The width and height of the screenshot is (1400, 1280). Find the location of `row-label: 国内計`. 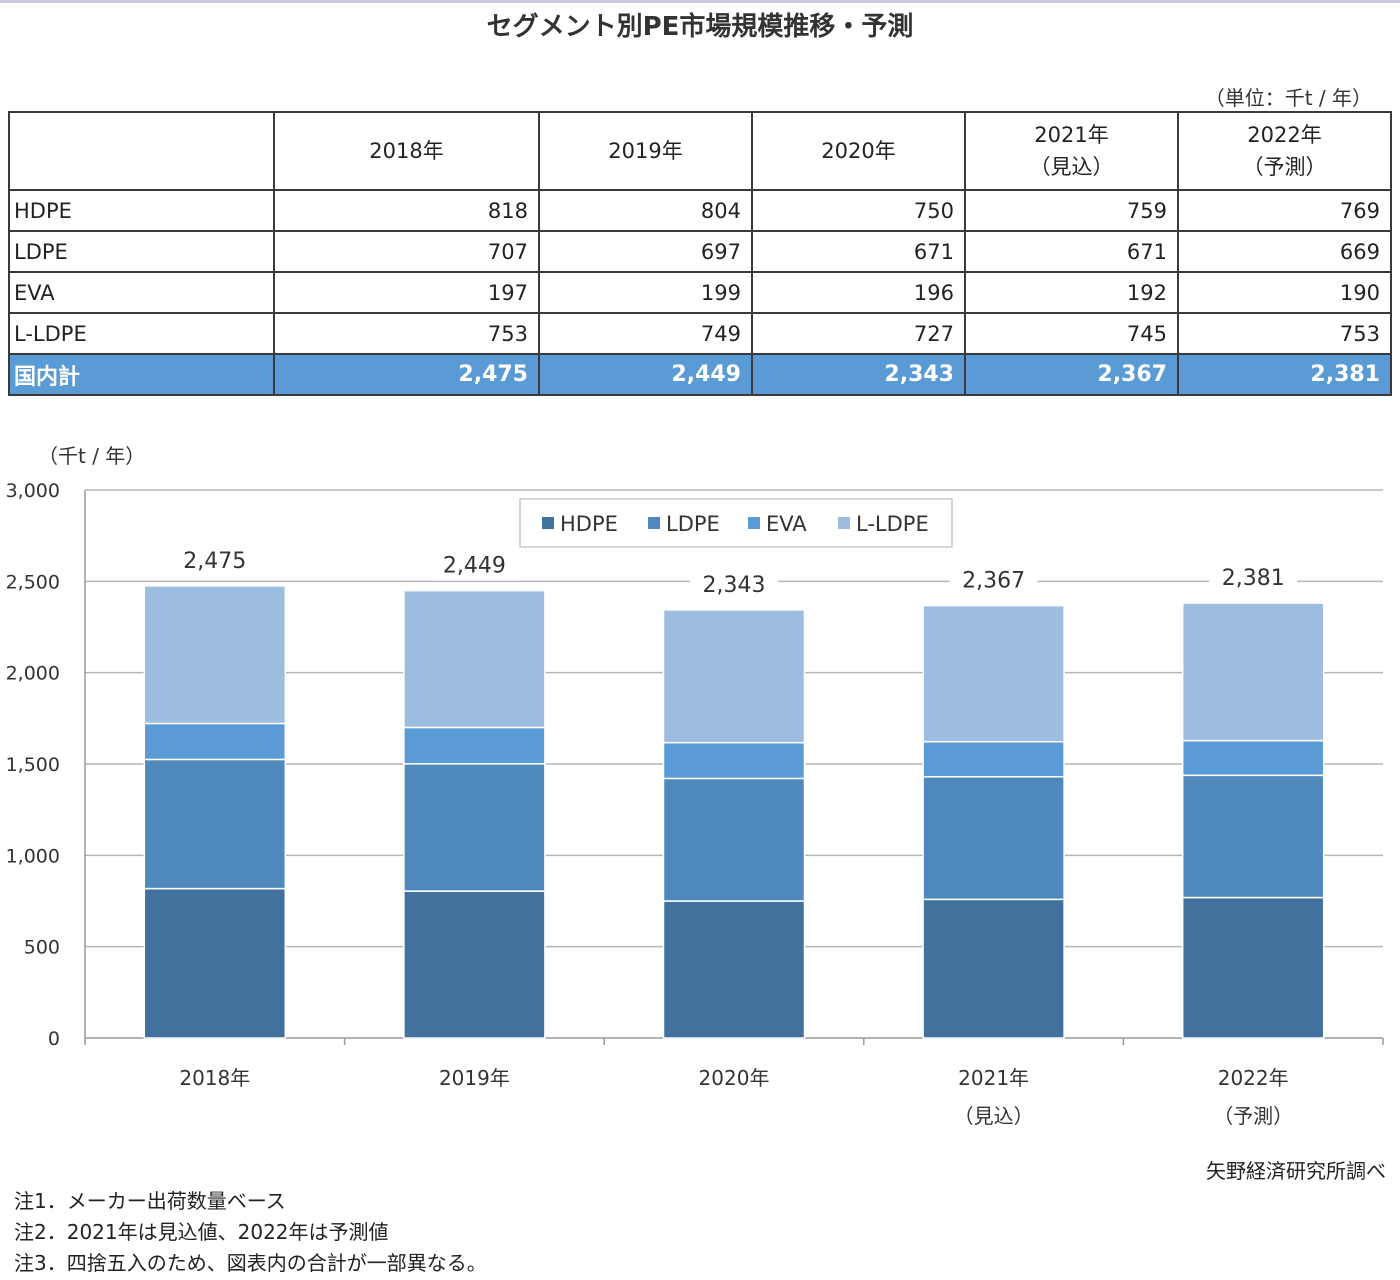

row-label: 国内計 is located at coordinates (141, 374).